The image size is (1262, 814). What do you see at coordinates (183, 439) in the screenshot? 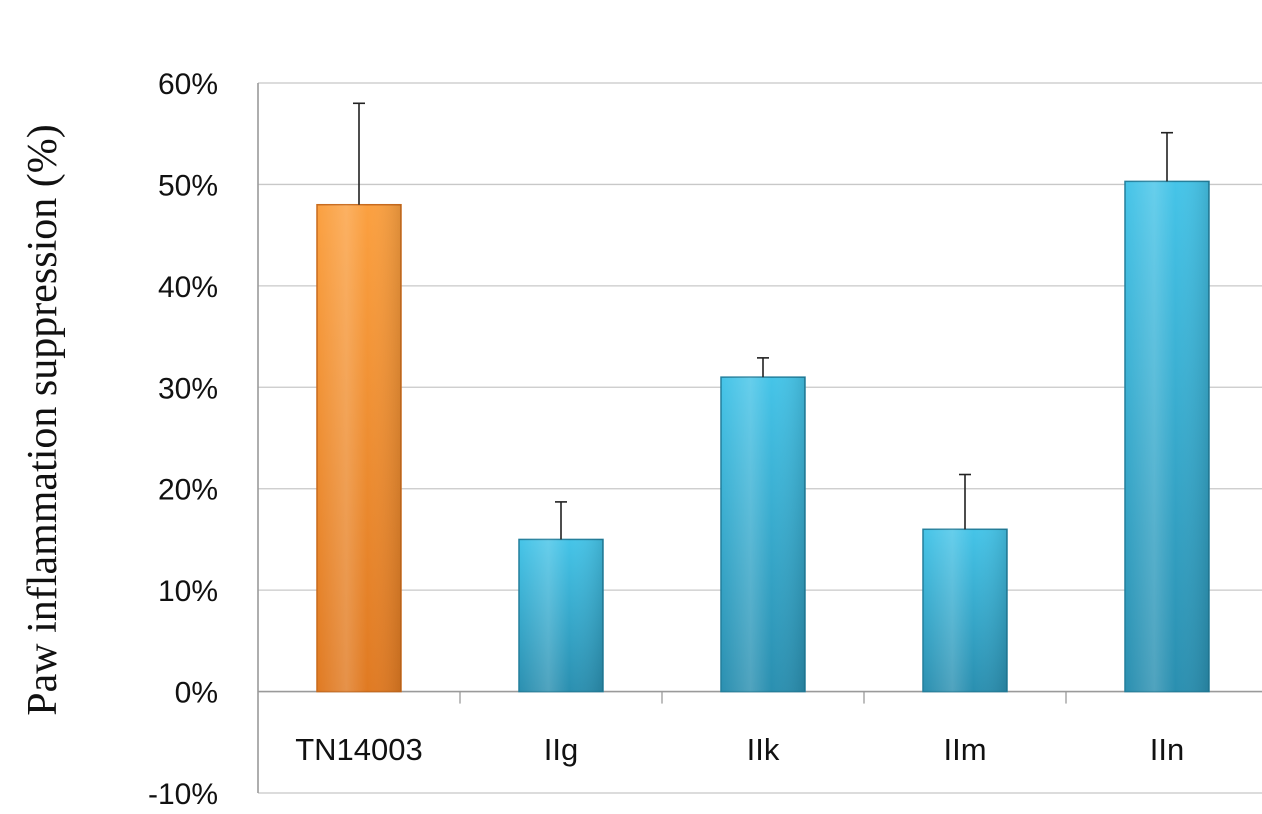
I see `y-tick-labels: -10% 0% 10% 20% 30% 40% 50% 60%` at bounding box center [183, 439].